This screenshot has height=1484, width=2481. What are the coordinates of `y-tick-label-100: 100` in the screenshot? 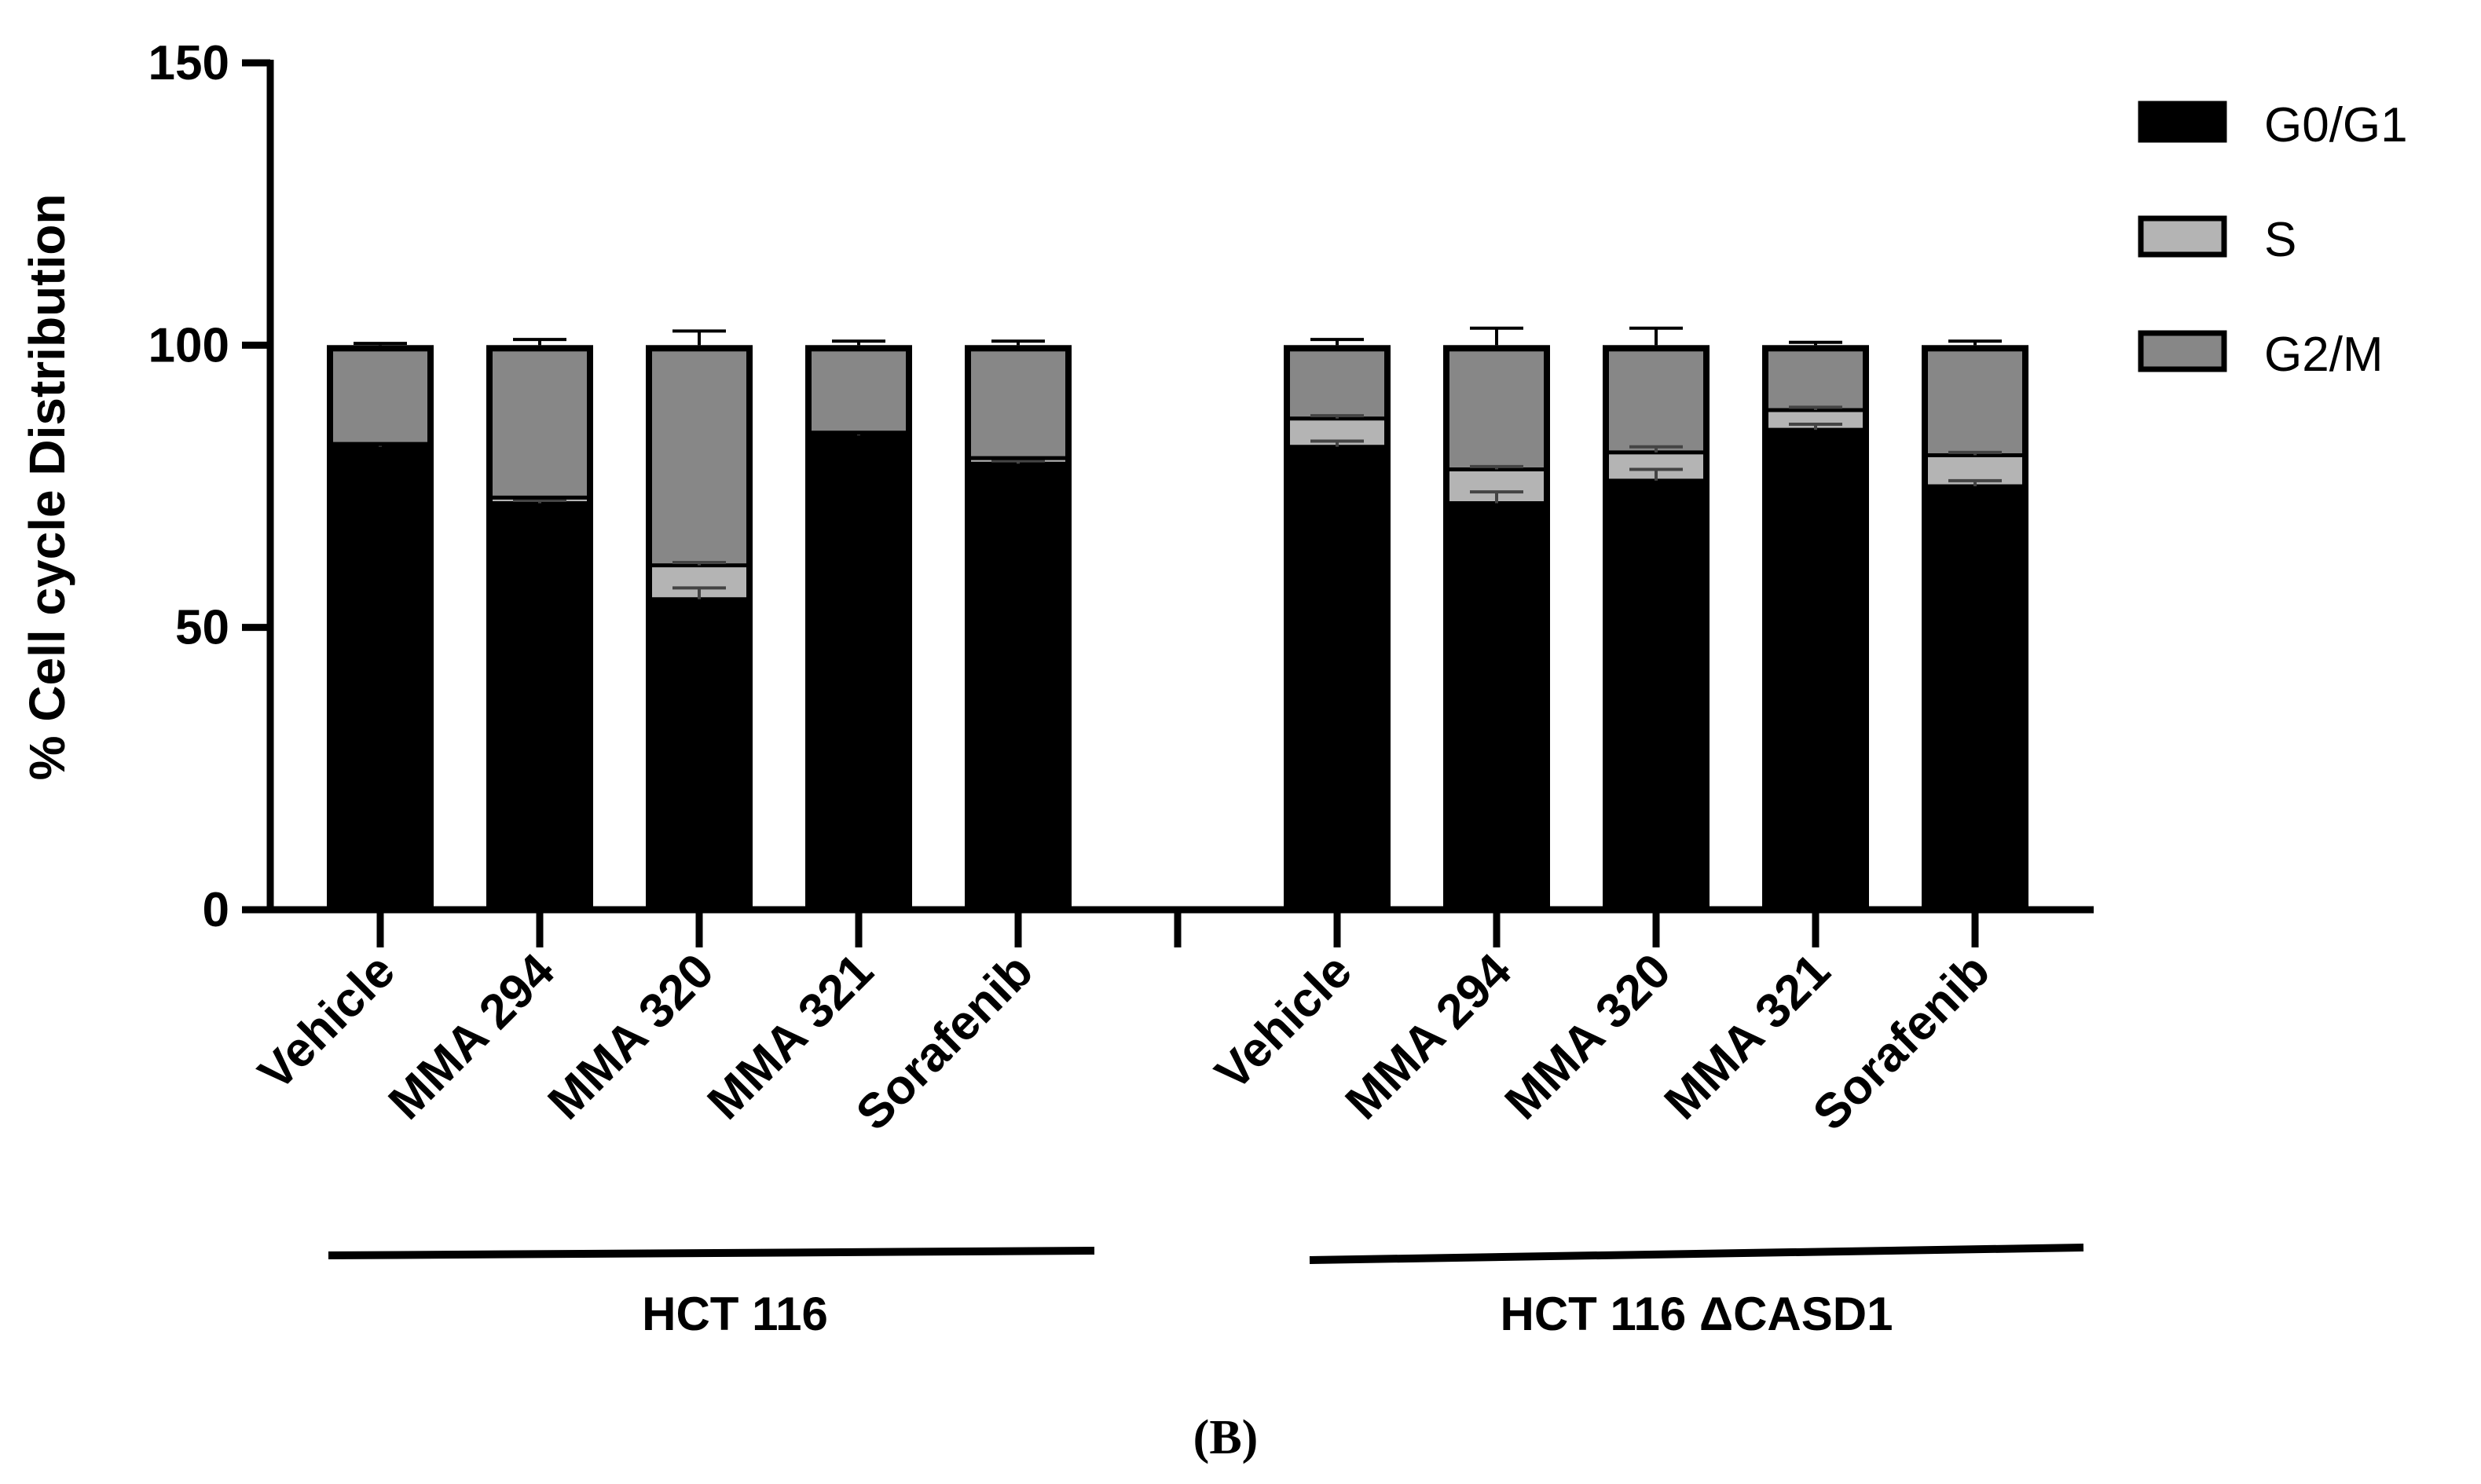 It's located at (188, 345).